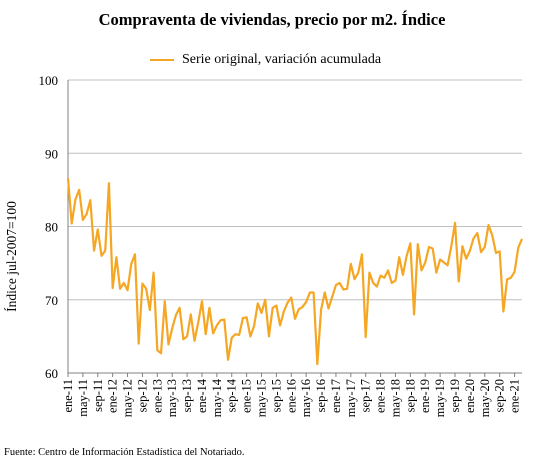 The height and width of the screenshot is (464, 544). Describe the element at coordinates (276, 395) in the screenshot. I see `x-tick-label: sep-15` at that location.